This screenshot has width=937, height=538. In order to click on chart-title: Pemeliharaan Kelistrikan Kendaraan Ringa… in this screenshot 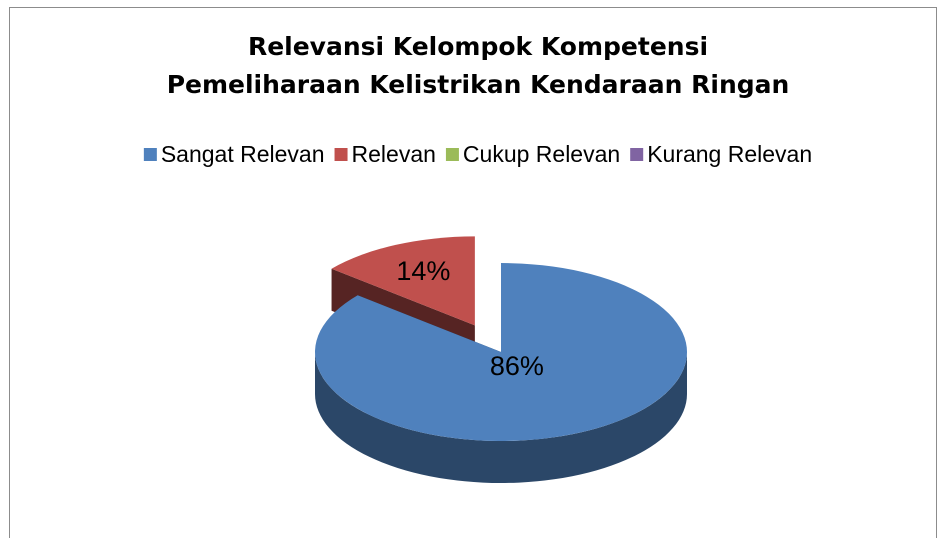, I will do `click(478, 84)`.